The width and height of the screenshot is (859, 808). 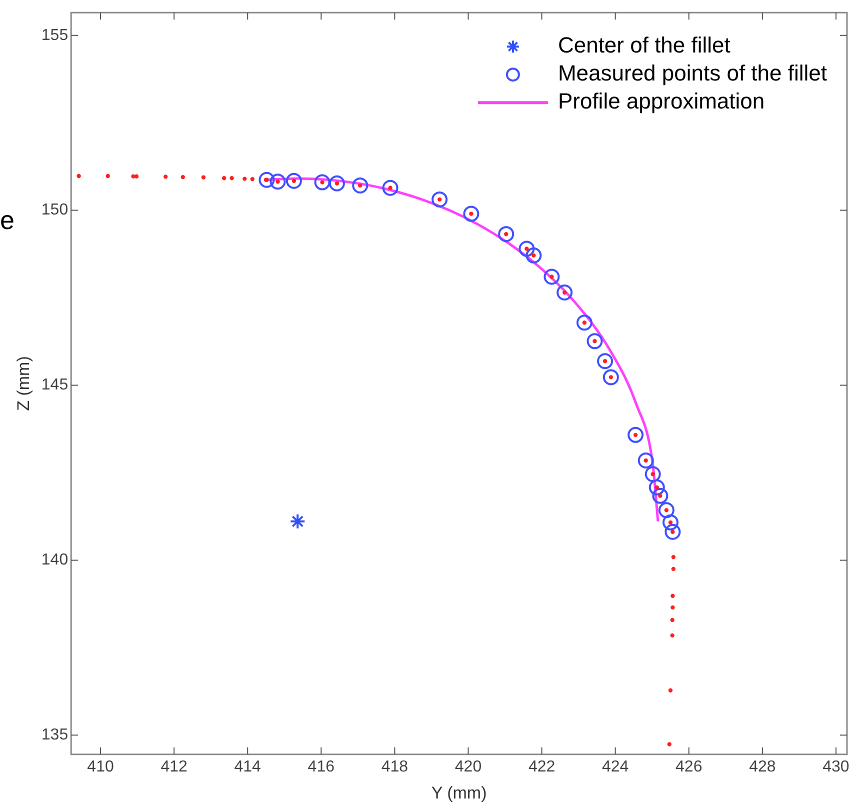 What do you see at coordinates (693, 73) in the screenshot?
I see `legend-label: Measured points of the fillet` at bounding box center [693, 73].